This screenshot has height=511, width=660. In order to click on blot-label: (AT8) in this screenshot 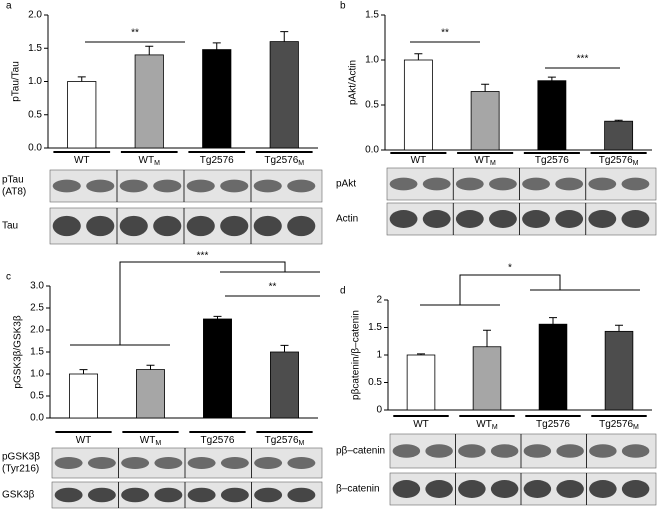, I will do `click(14, 192)`.